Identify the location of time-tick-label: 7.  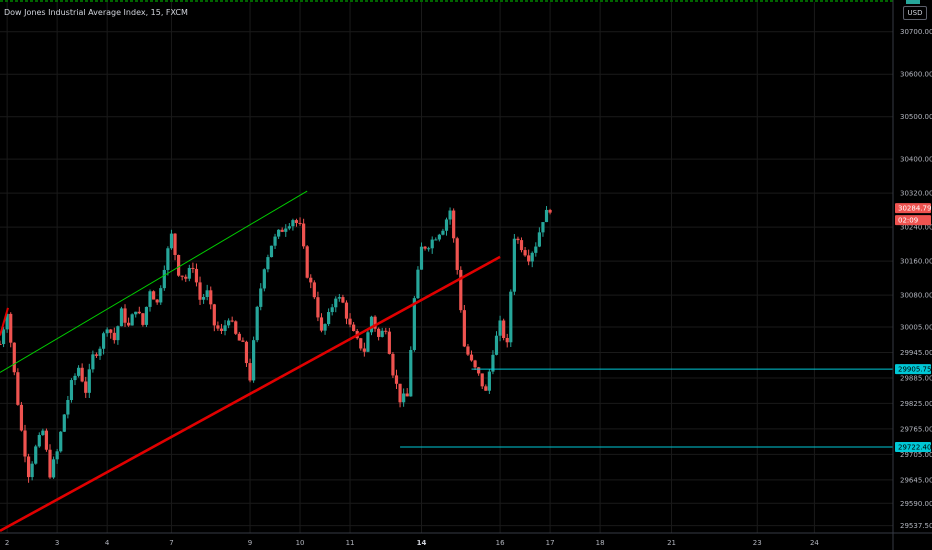
(171, 543).